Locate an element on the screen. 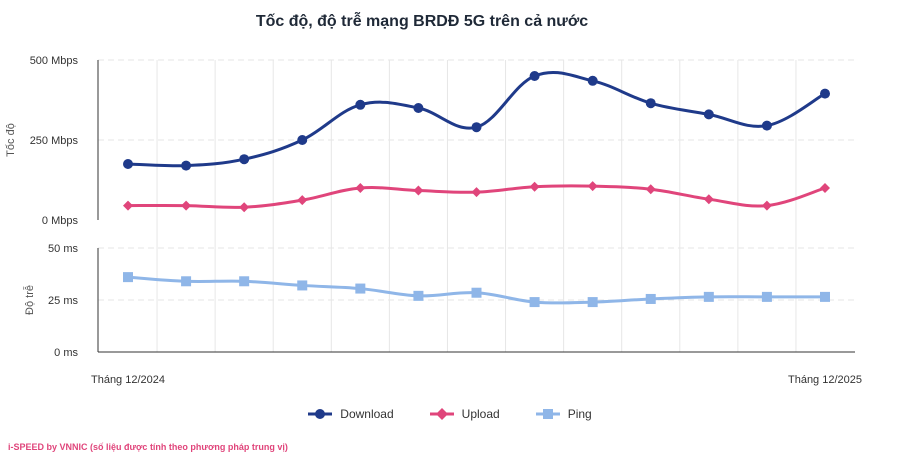 The width and height of the screenshot is (900, 465). y-tick-label: 0 ms is located at coordinates (66, 353).